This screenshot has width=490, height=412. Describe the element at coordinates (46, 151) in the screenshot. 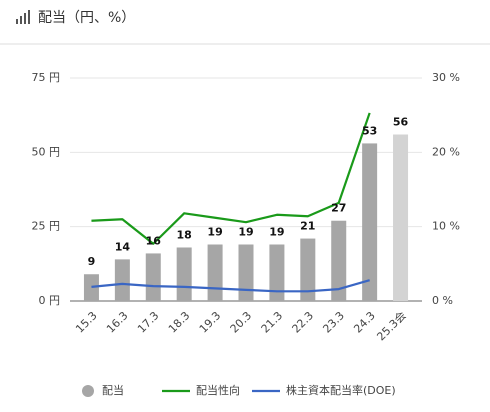

I see `y-tick-label: 50 円` at that location.